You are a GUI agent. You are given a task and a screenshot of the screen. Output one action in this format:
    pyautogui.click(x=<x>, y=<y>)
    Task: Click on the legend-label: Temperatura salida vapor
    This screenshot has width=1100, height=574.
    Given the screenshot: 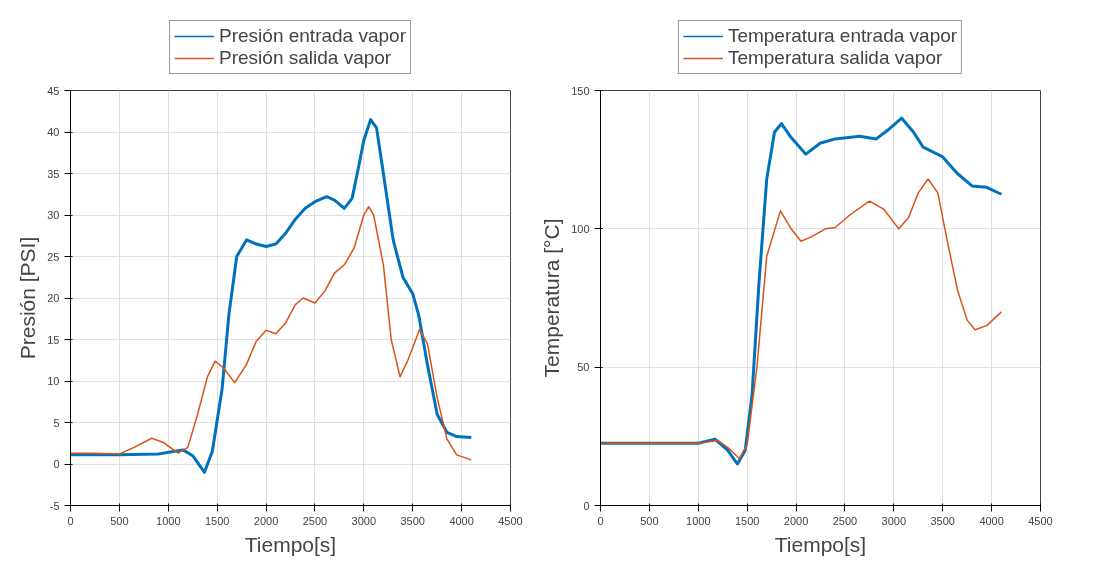 What is the action you would take?
    pyautogui.click(x=835, y=58)
    